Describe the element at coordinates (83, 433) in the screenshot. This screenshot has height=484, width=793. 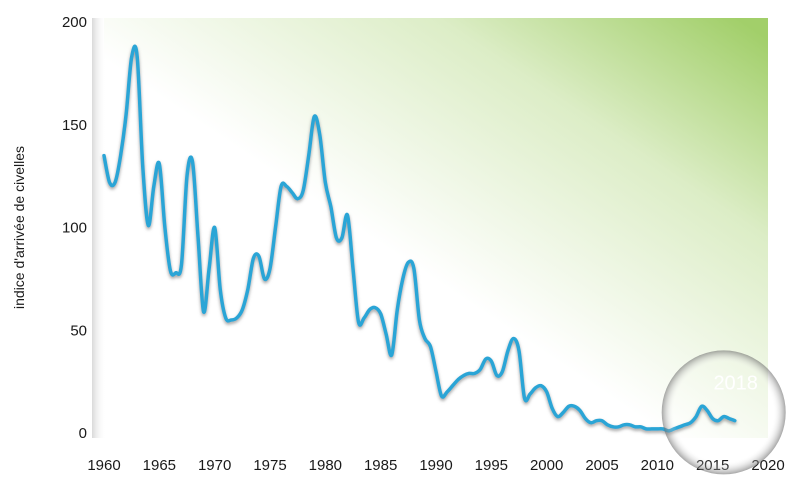
I see `y-tick-label: 0` at that location.